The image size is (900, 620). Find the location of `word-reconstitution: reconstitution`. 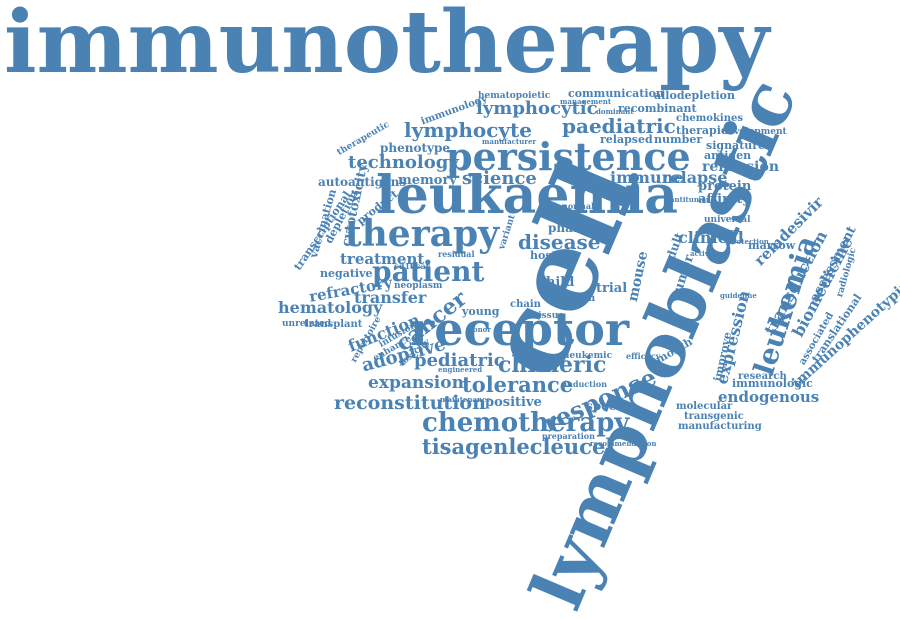

word-reconstitution: reconstitution is located at coordinates (410, 403).